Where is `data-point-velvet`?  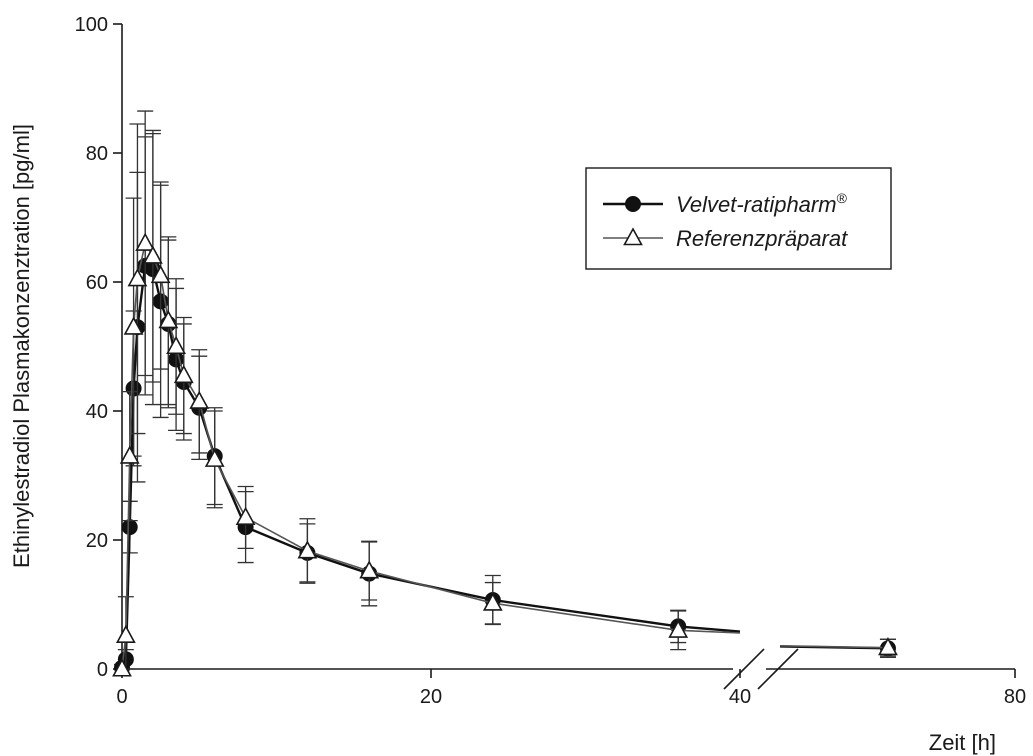 data-point-velvet is located at coordinates (129, 527).